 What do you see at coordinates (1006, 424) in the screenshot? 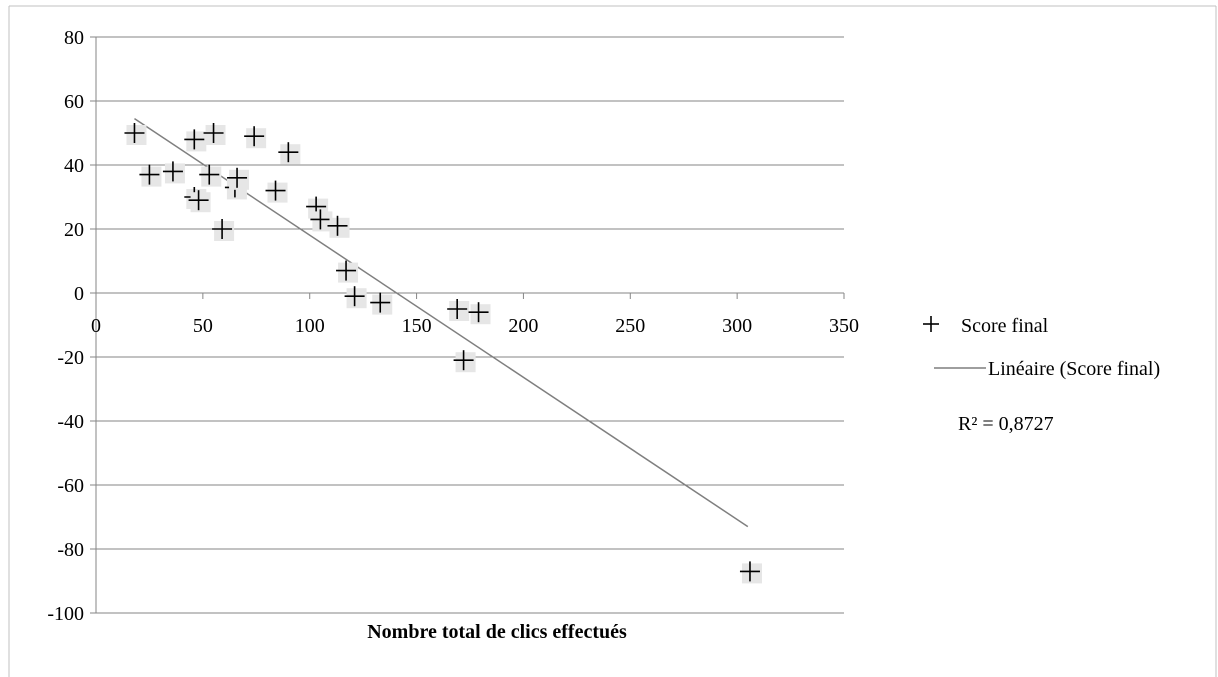
I see `r-squared-label: R² = 0,8727` at bounding box center [1006, 424].